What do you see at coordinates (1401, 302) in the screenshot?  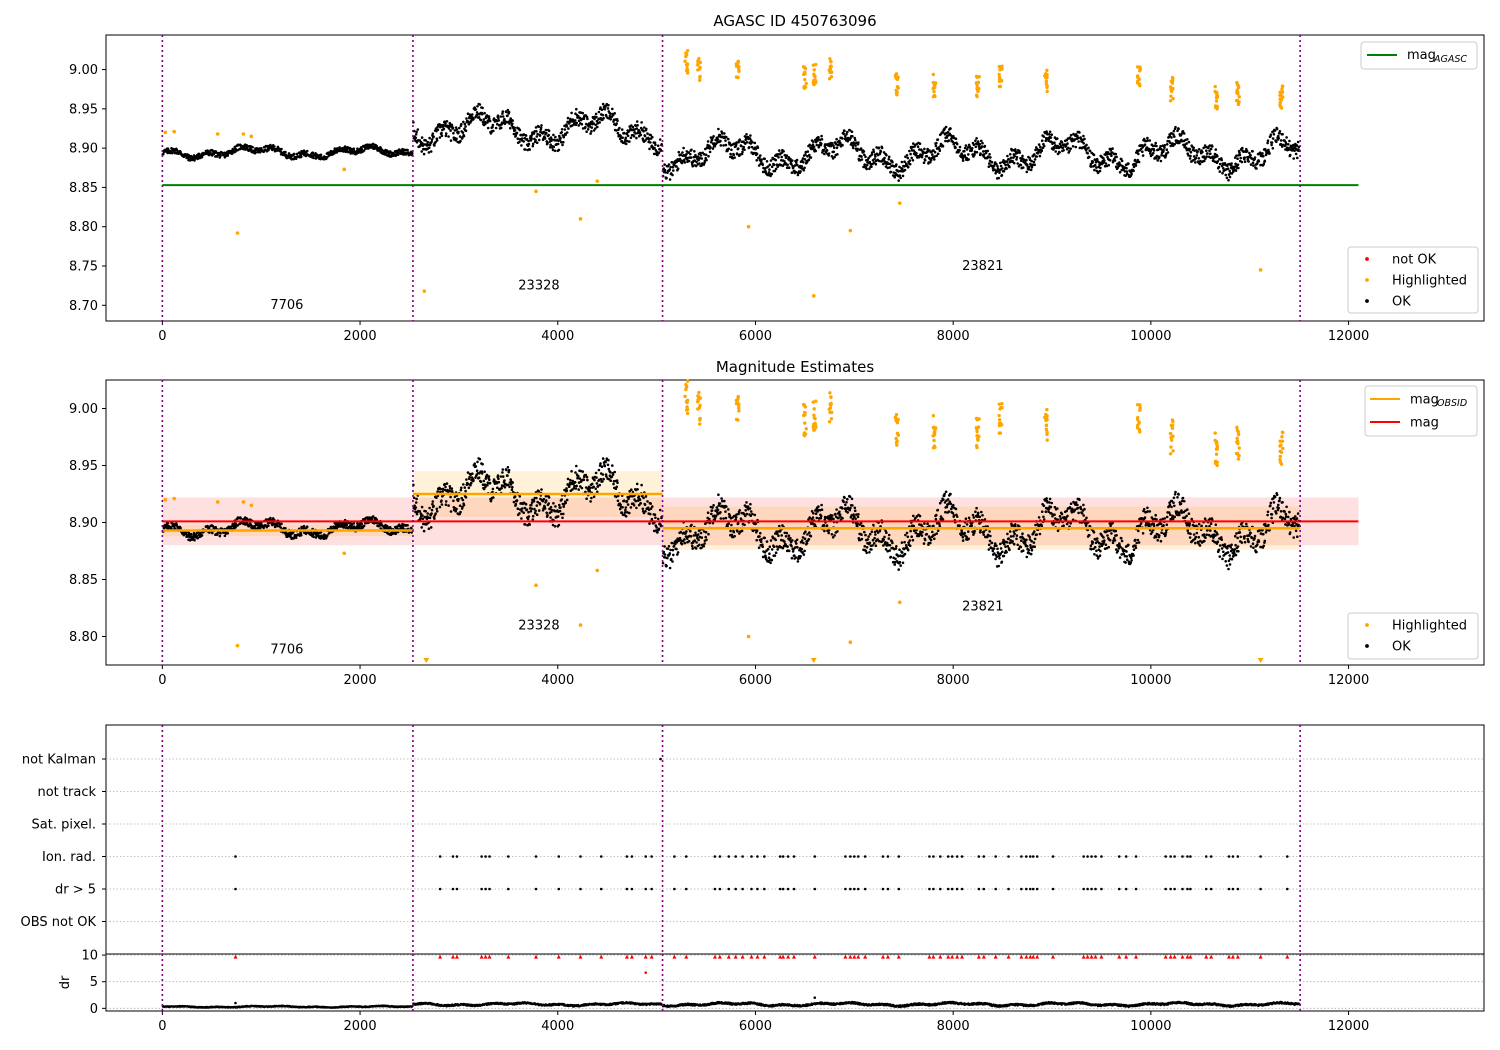 I see `p1-legend-entry: OK` at bounding box center [1401, 302].